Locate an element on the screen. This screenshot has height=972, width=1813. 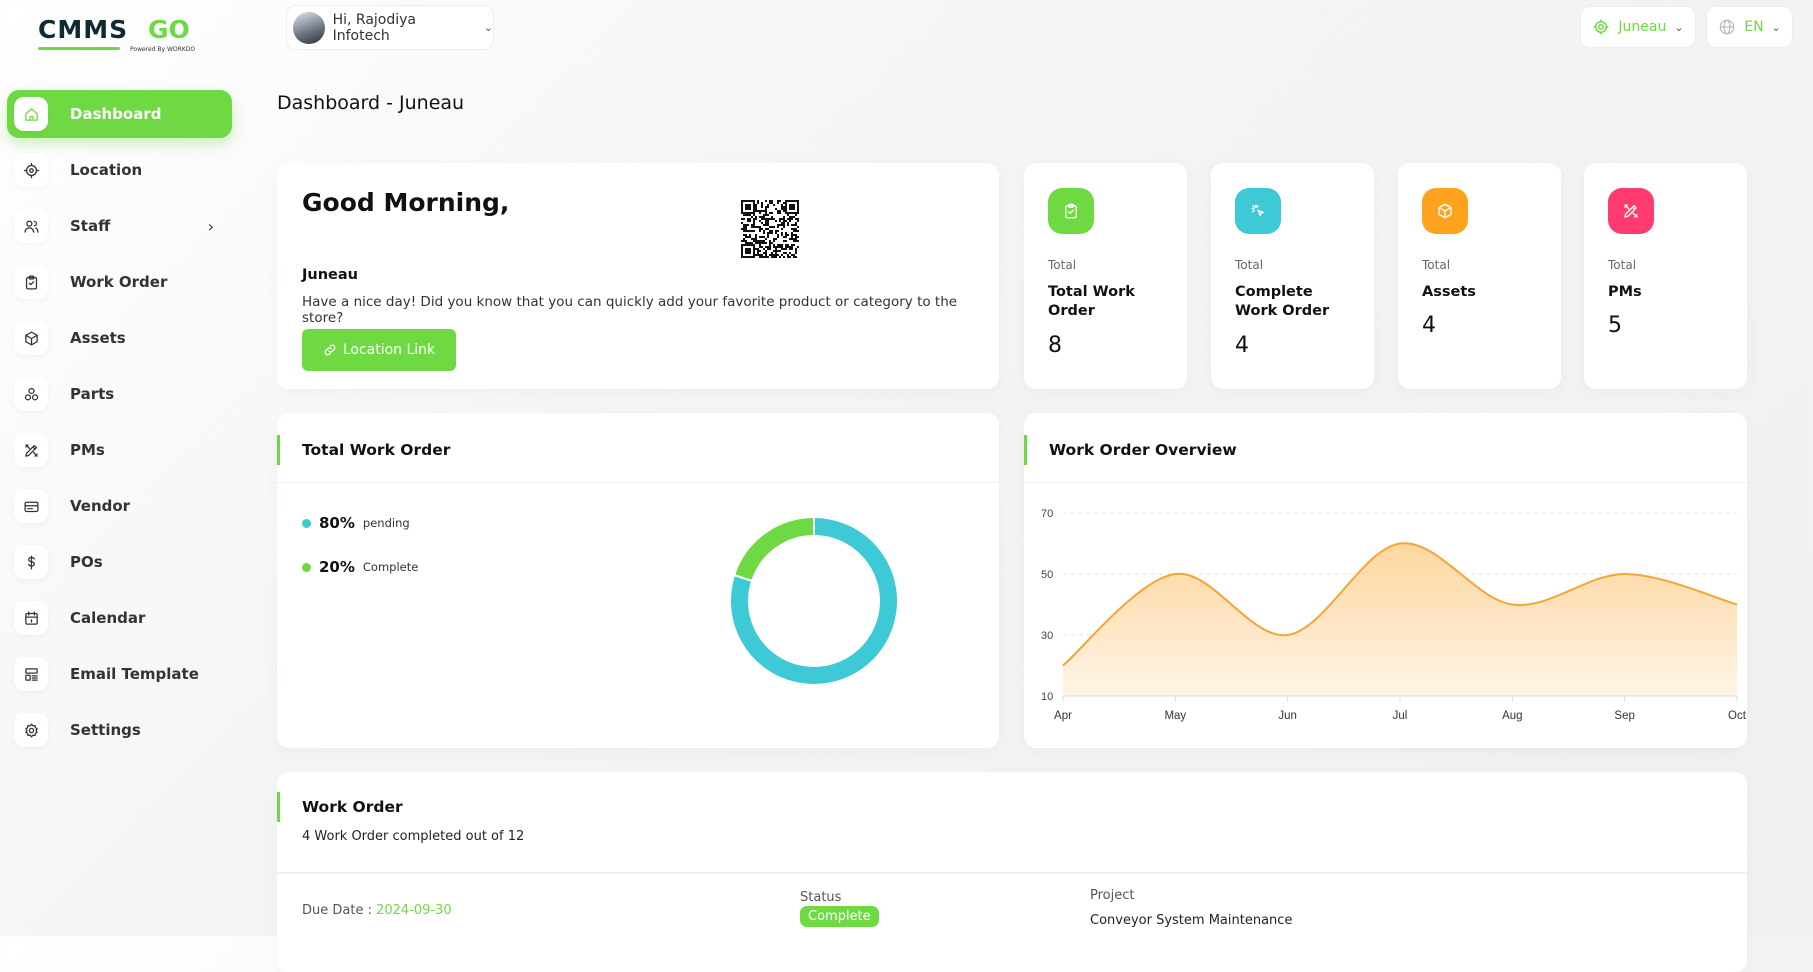
circles-icon is located at coordinates (31, 393).